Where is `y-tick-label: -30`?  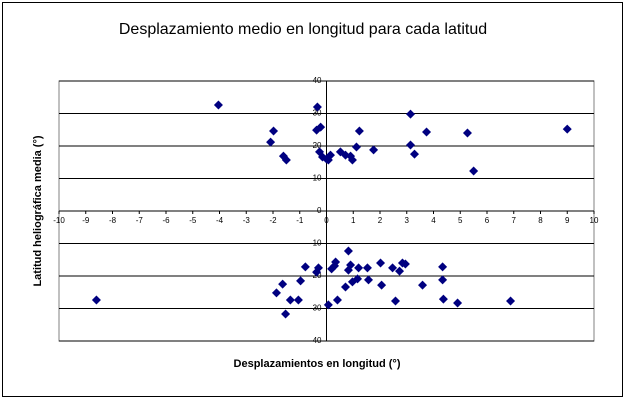 y-tick-label: -30 is located at coordinates (316, 308).